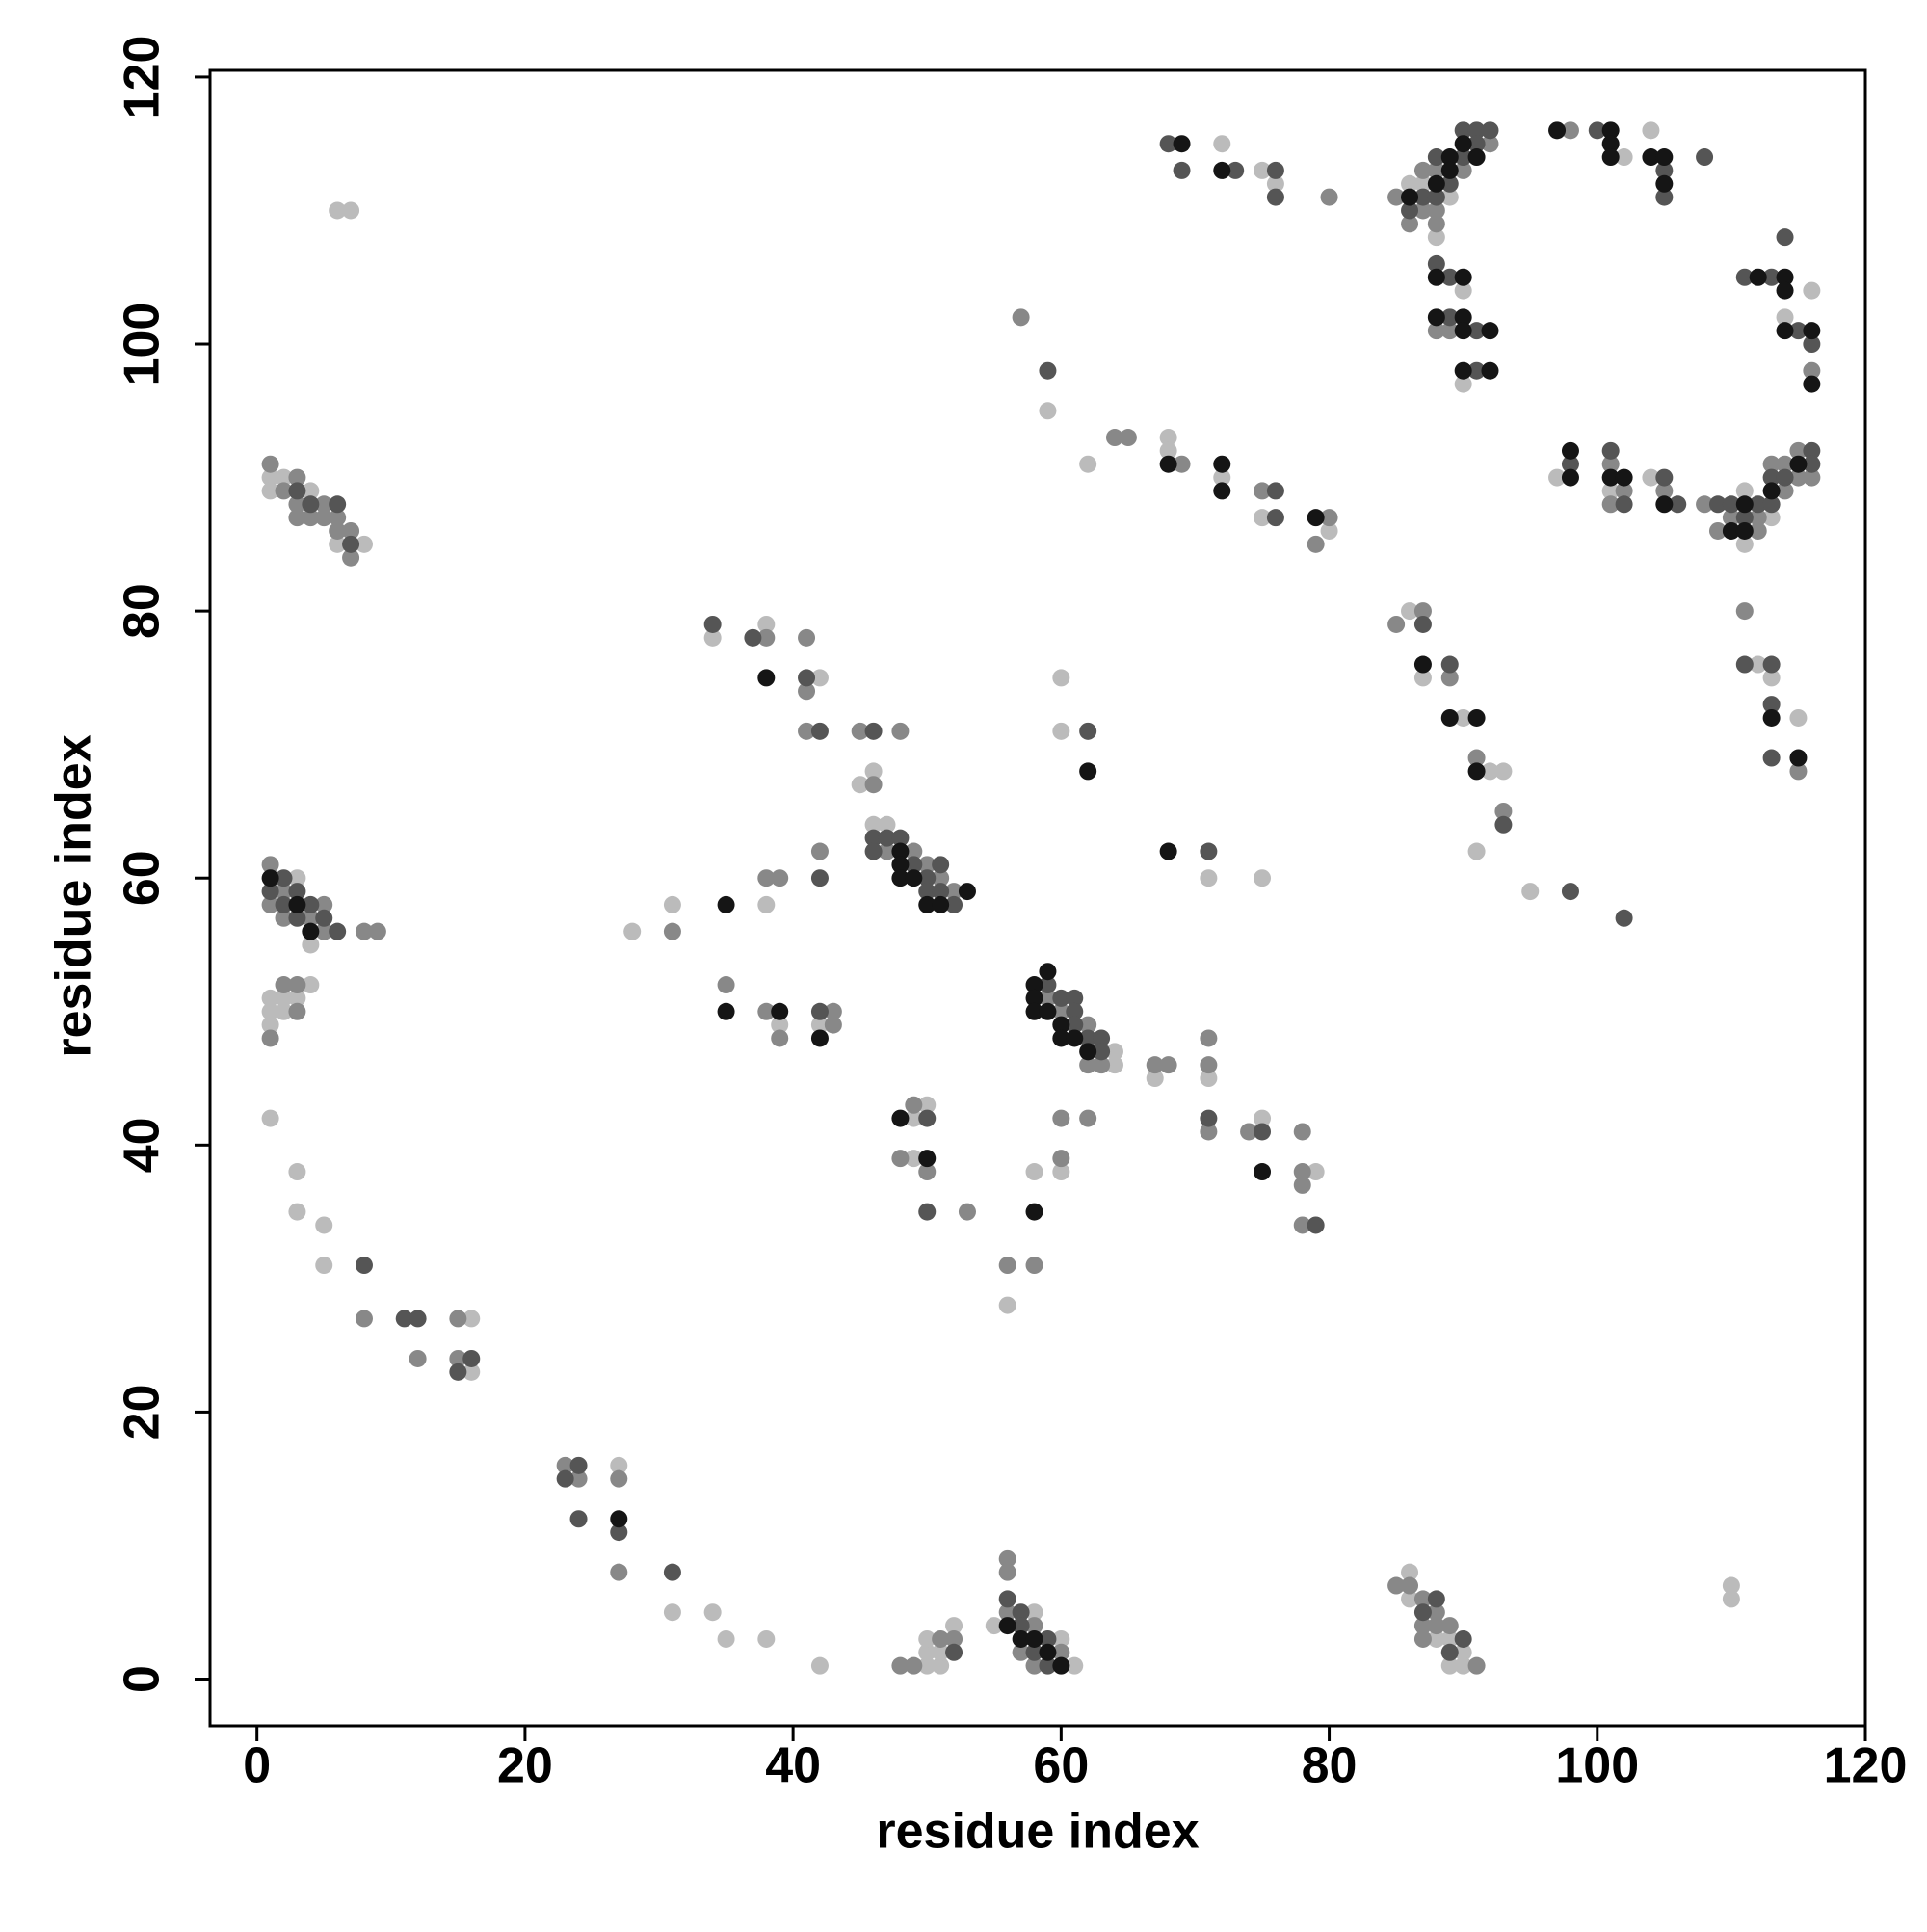 This screenshot has width=1927, height=1932. I want to click on y-axis-title: residue index, so click(74, 895).